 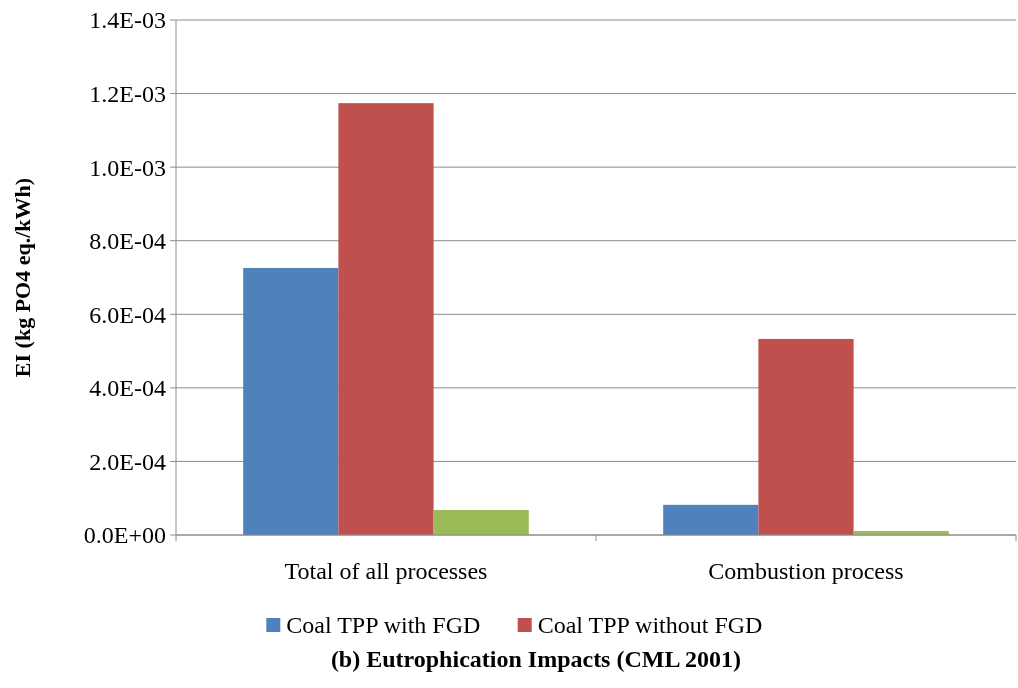 I want to click on y-tick-label: 4.0E-04, so click(x=127, y=388).